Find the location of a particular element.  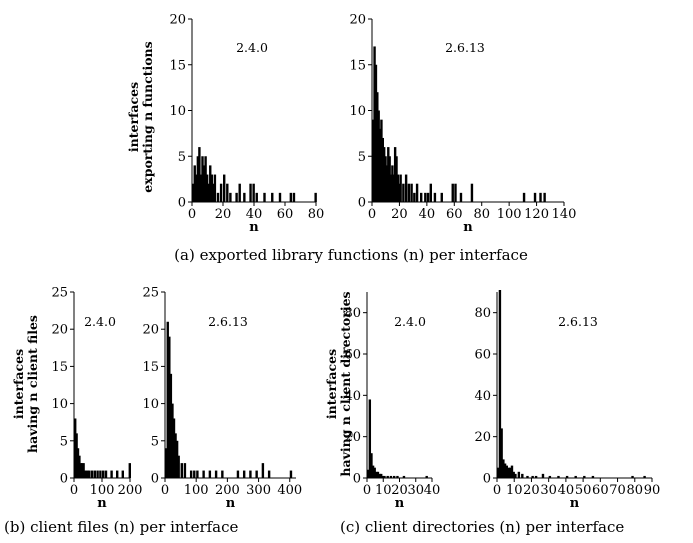

x-tick-label: 200 is located at coordinates (130, 490).